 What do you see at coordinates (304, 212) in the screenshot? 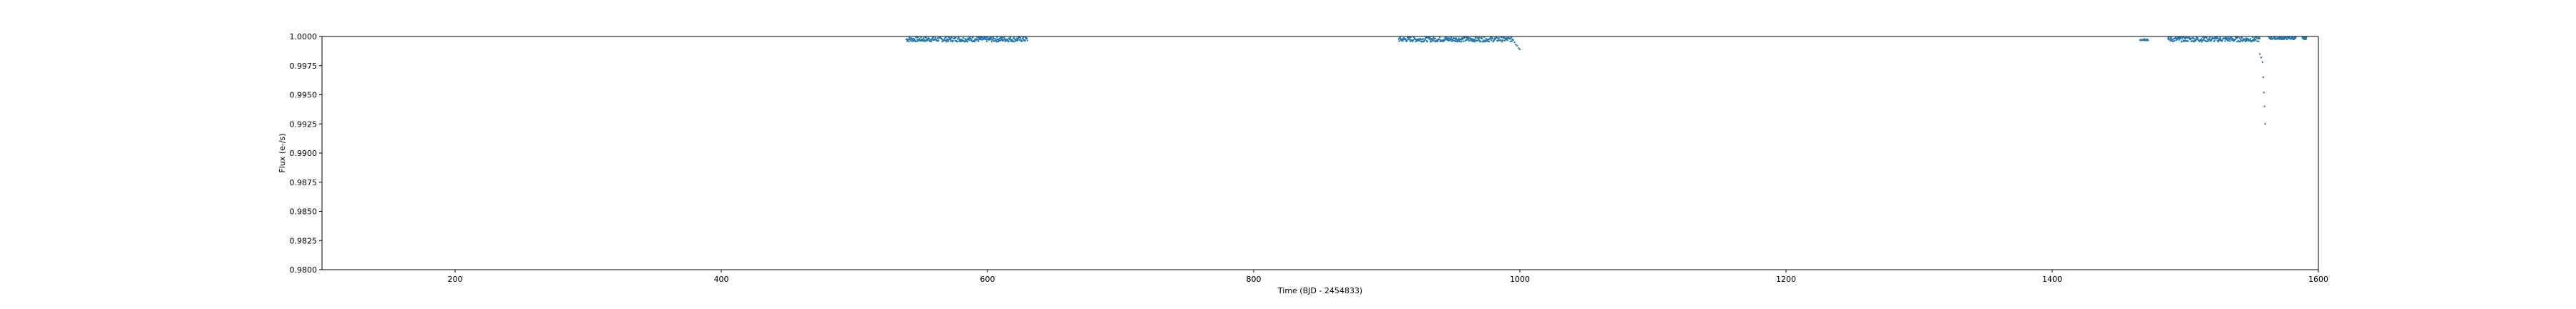
I see `y-tick-label: 0.9850` at bounding box center [304, 212].